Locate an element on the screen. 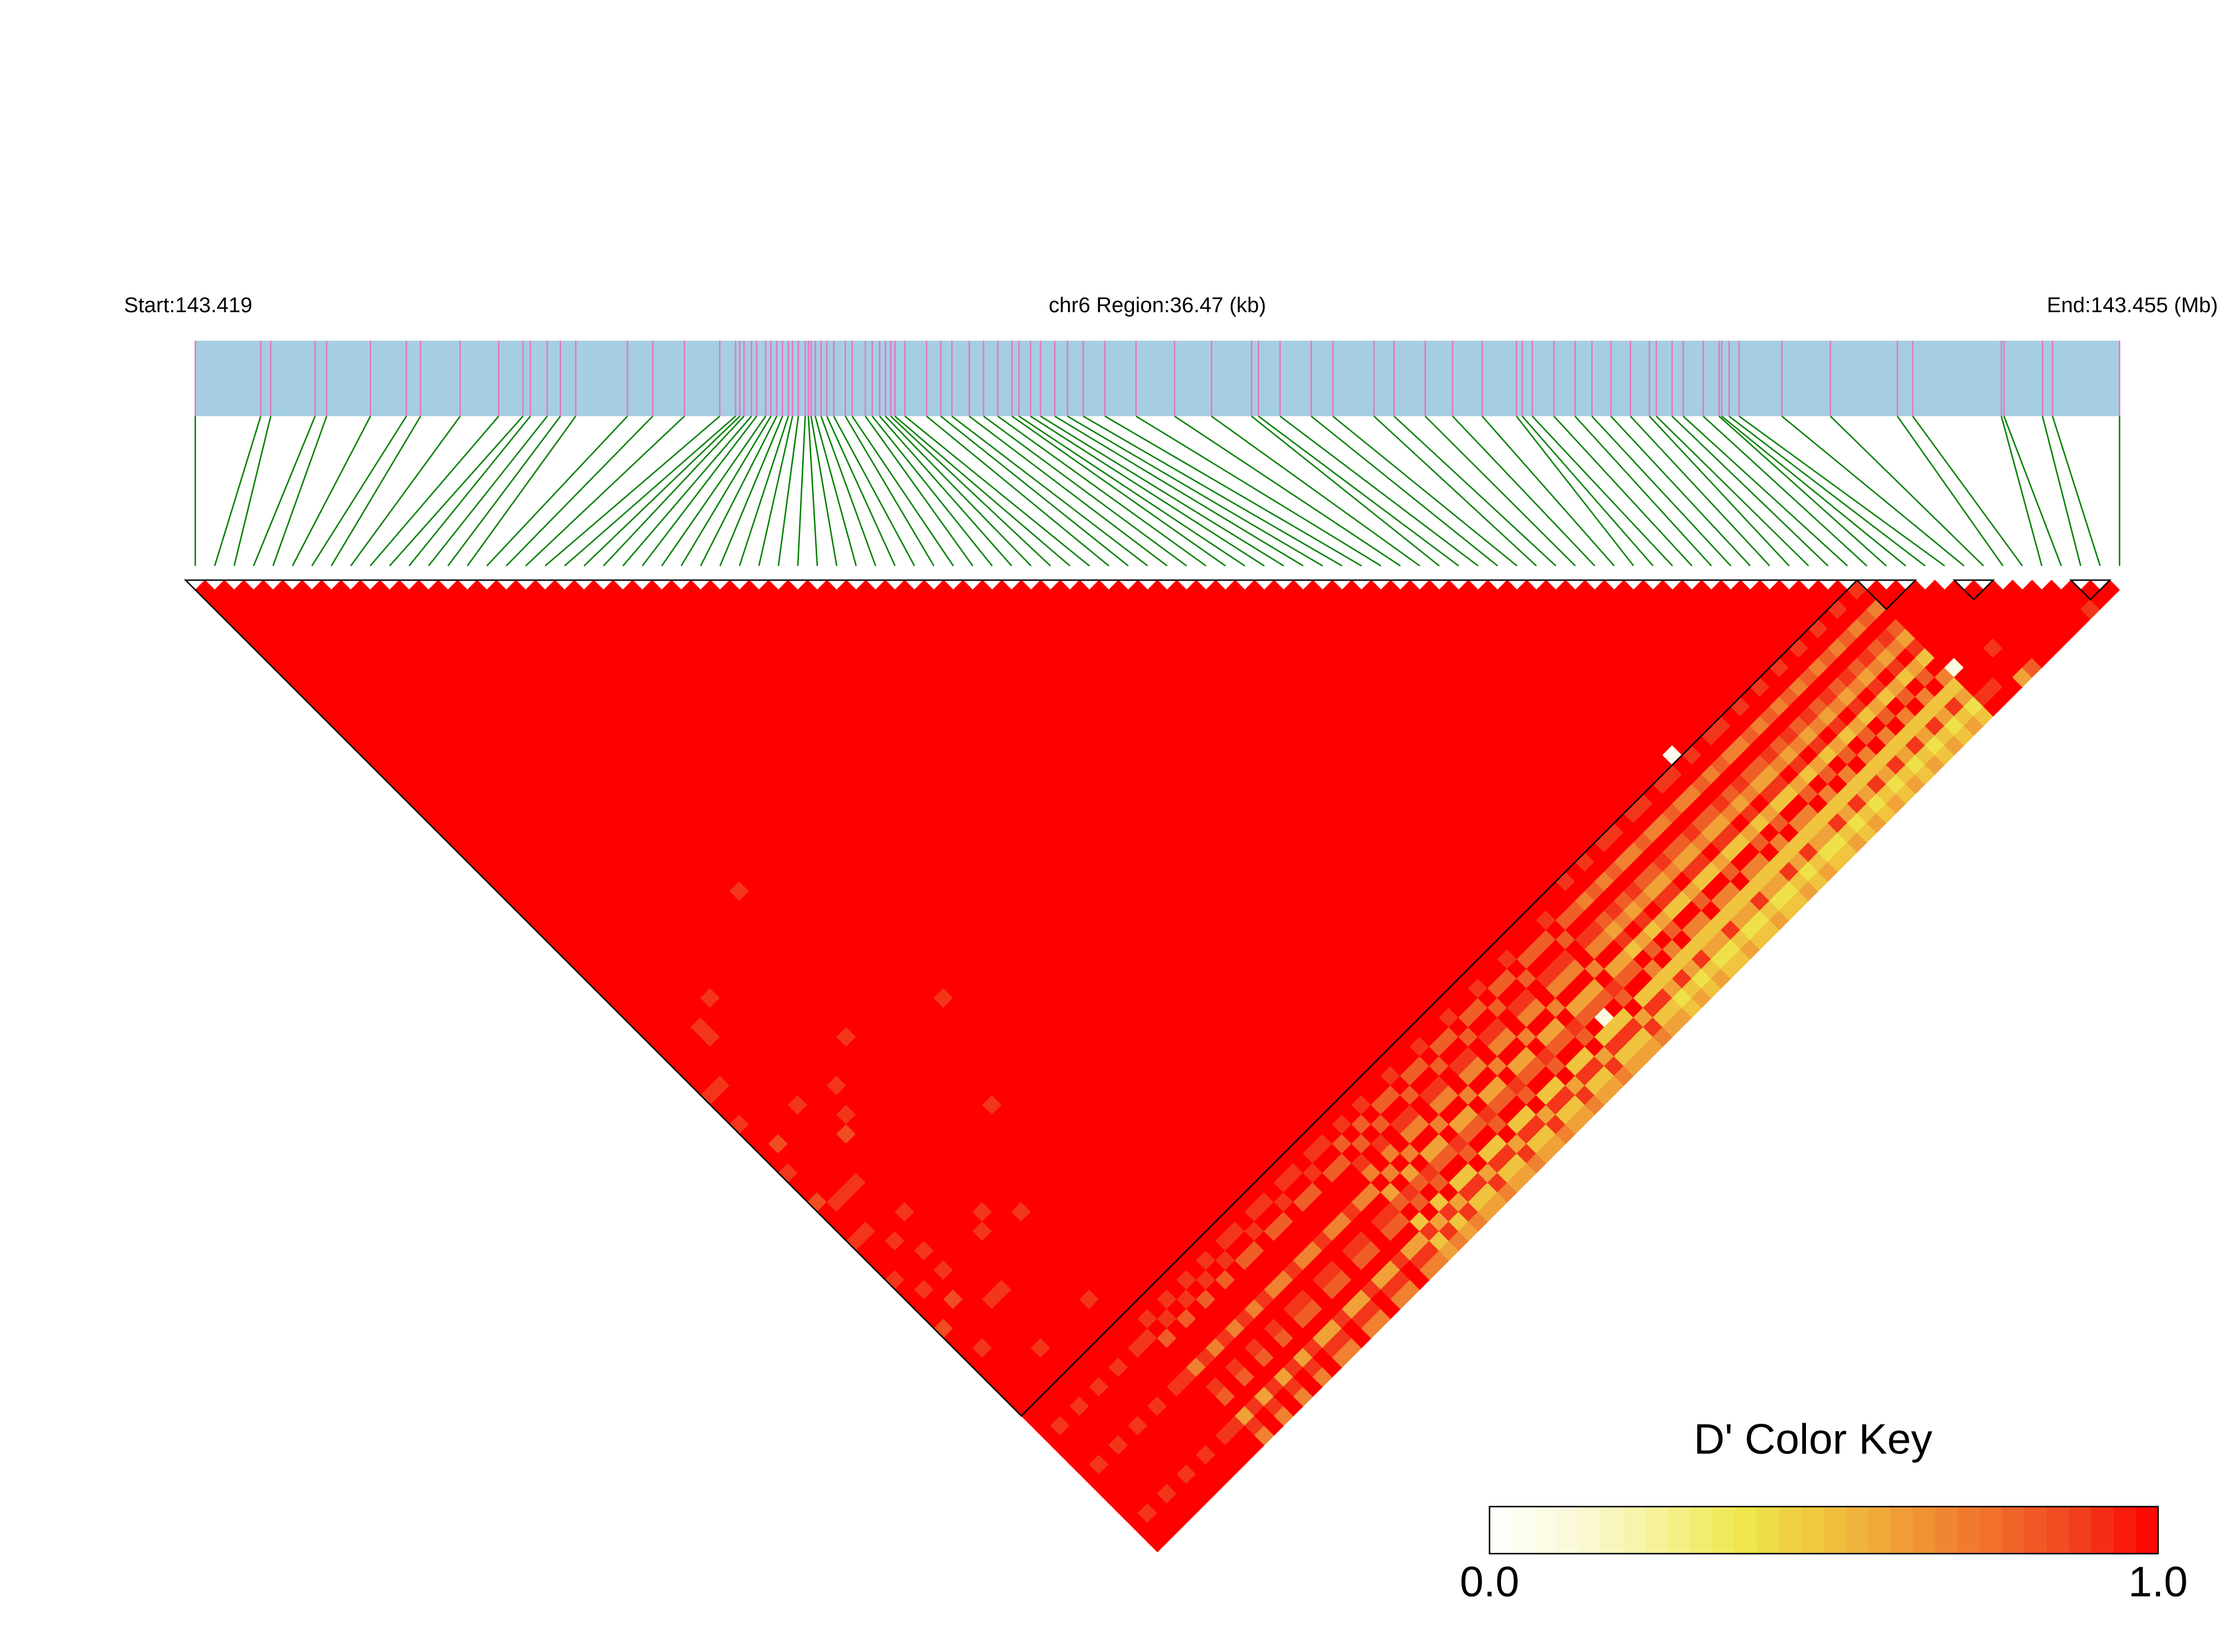  snp-links is located at coordinates (1157, 491).